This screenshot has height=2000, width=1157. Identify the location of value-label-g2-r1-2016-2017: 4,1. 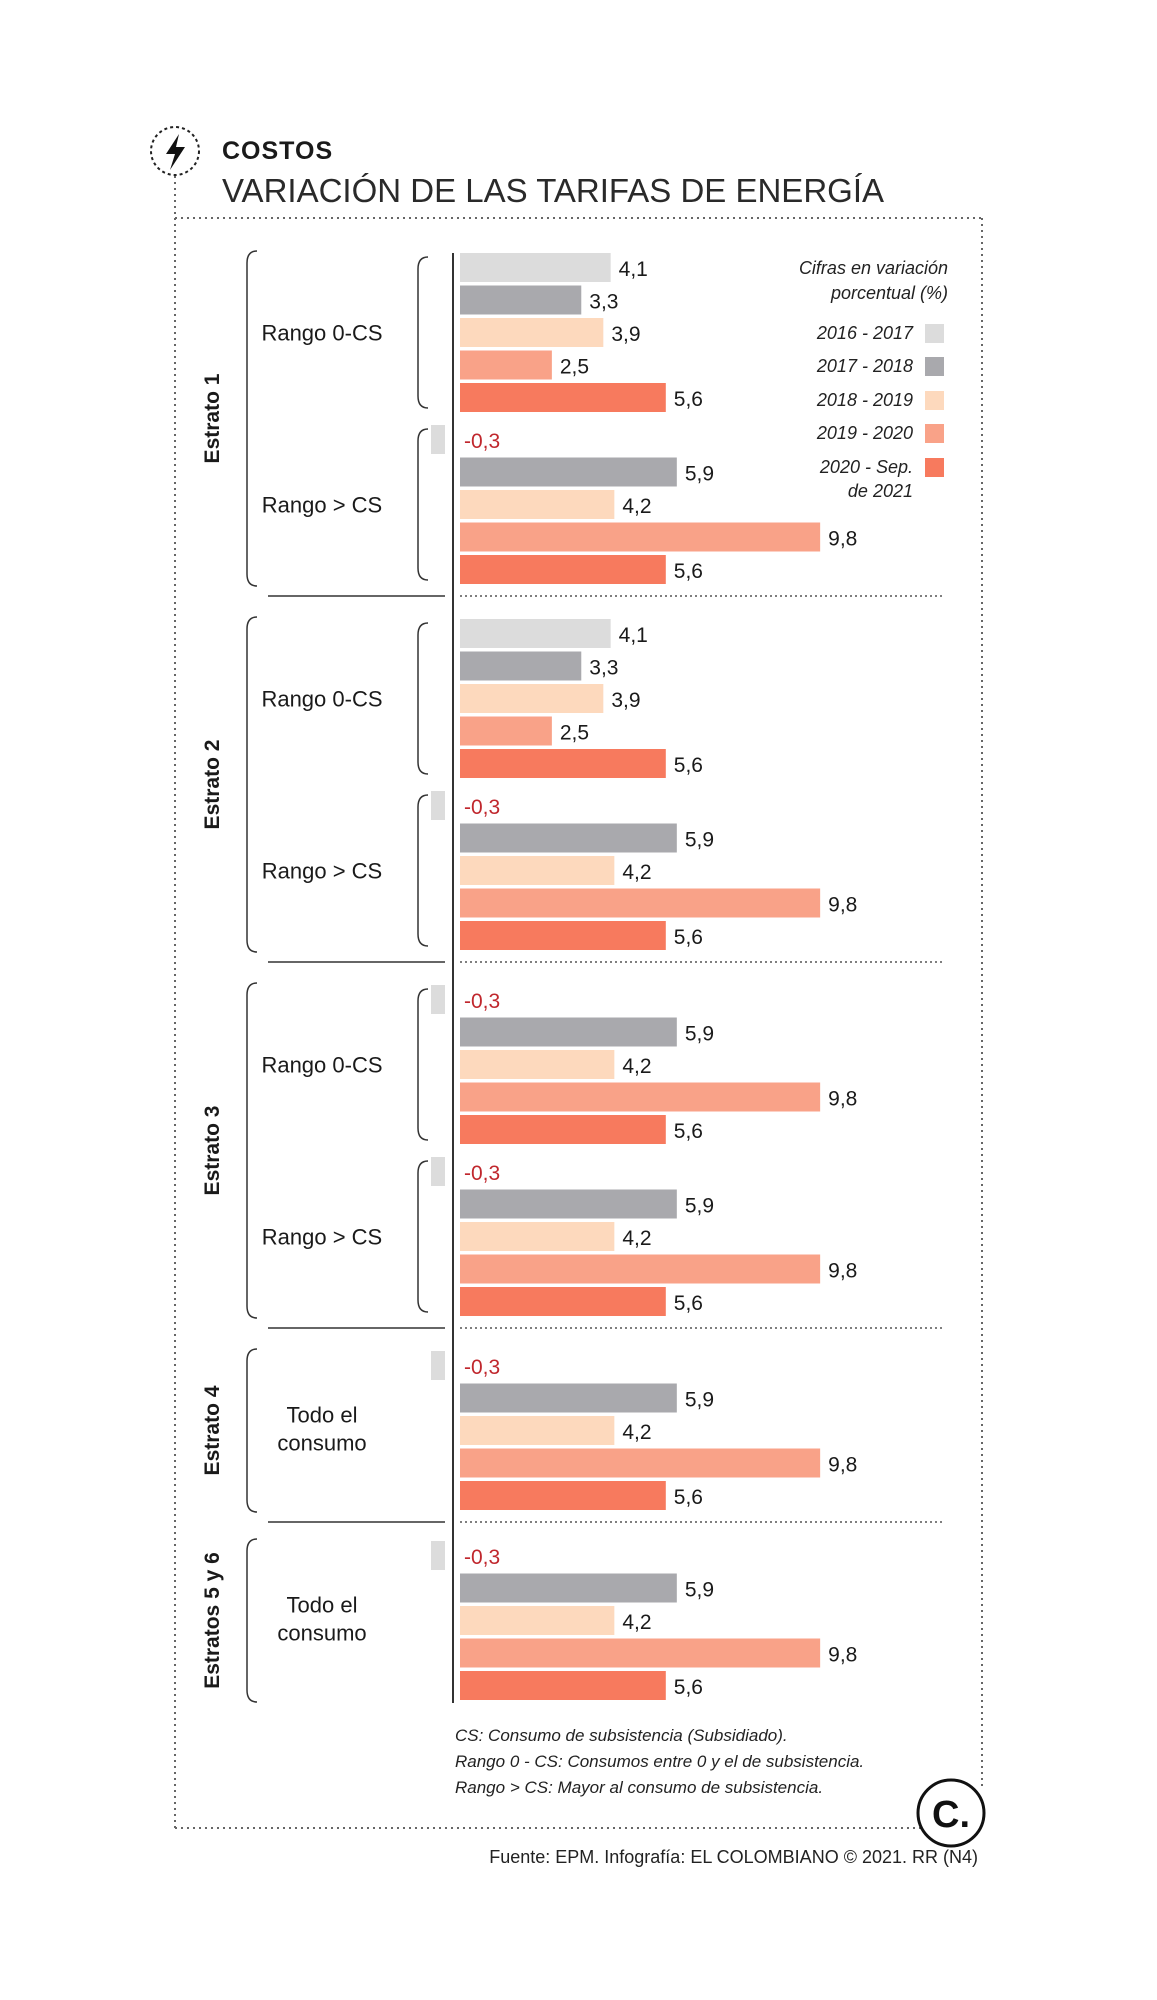
(633, 635).